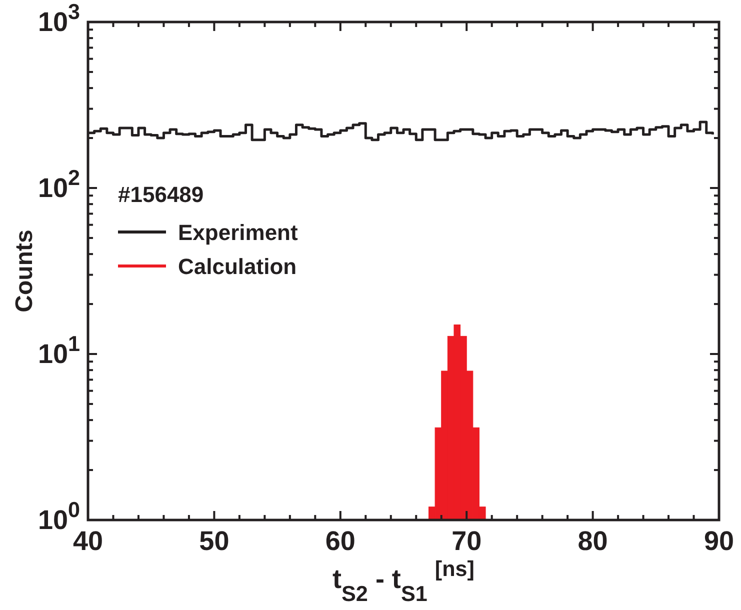  I want to click on y-axis-title: Counts, so click(24, 271).